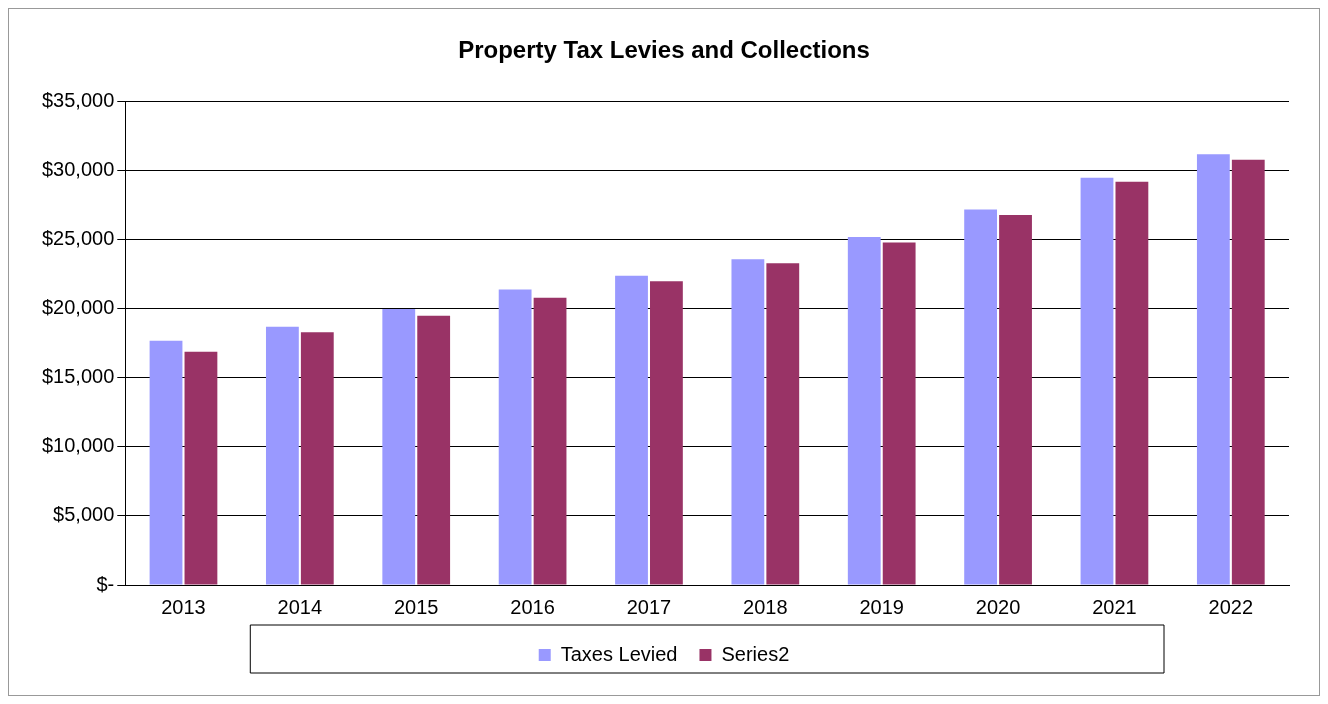  I want to click on y-tick-label: $-, so click(105, 583).